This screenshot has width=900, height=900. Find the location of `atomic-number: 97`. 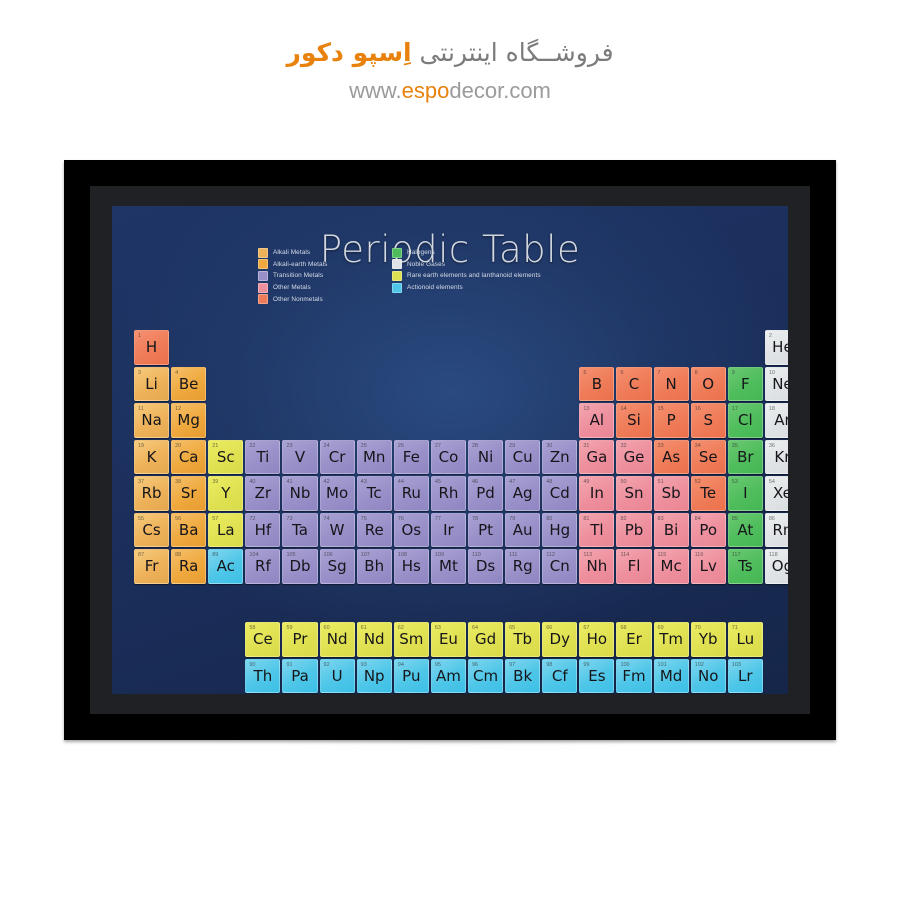

atomic-number: 97 is located at coordinates (512, 664).